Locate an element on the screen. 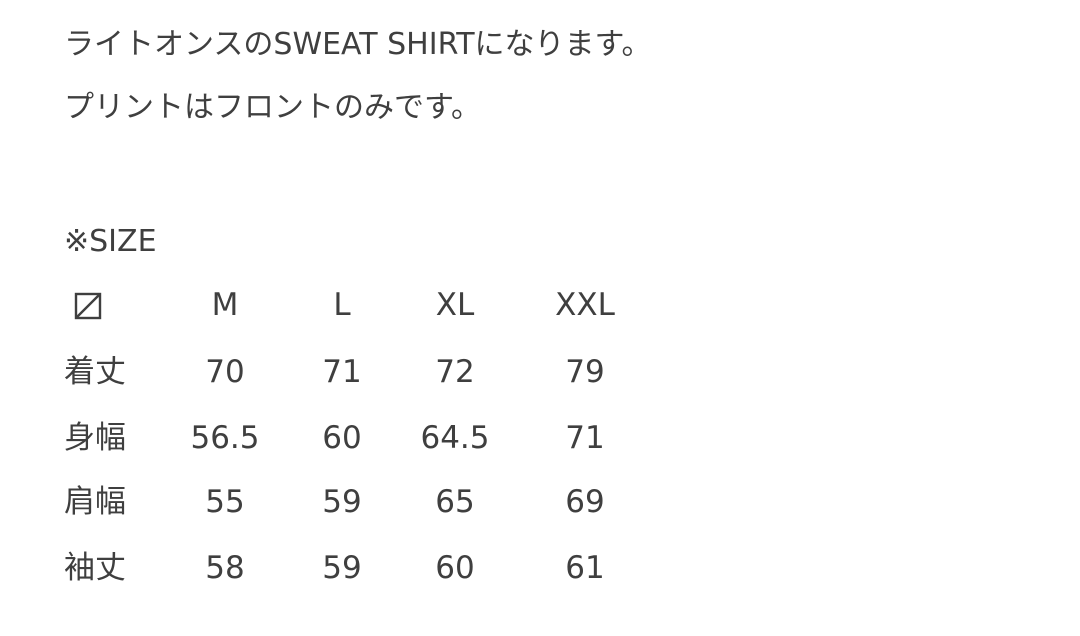 Image resolution: width=1080 pixels, height=636 pixels. table-cell: 70 is located at coordinates (225, 372).